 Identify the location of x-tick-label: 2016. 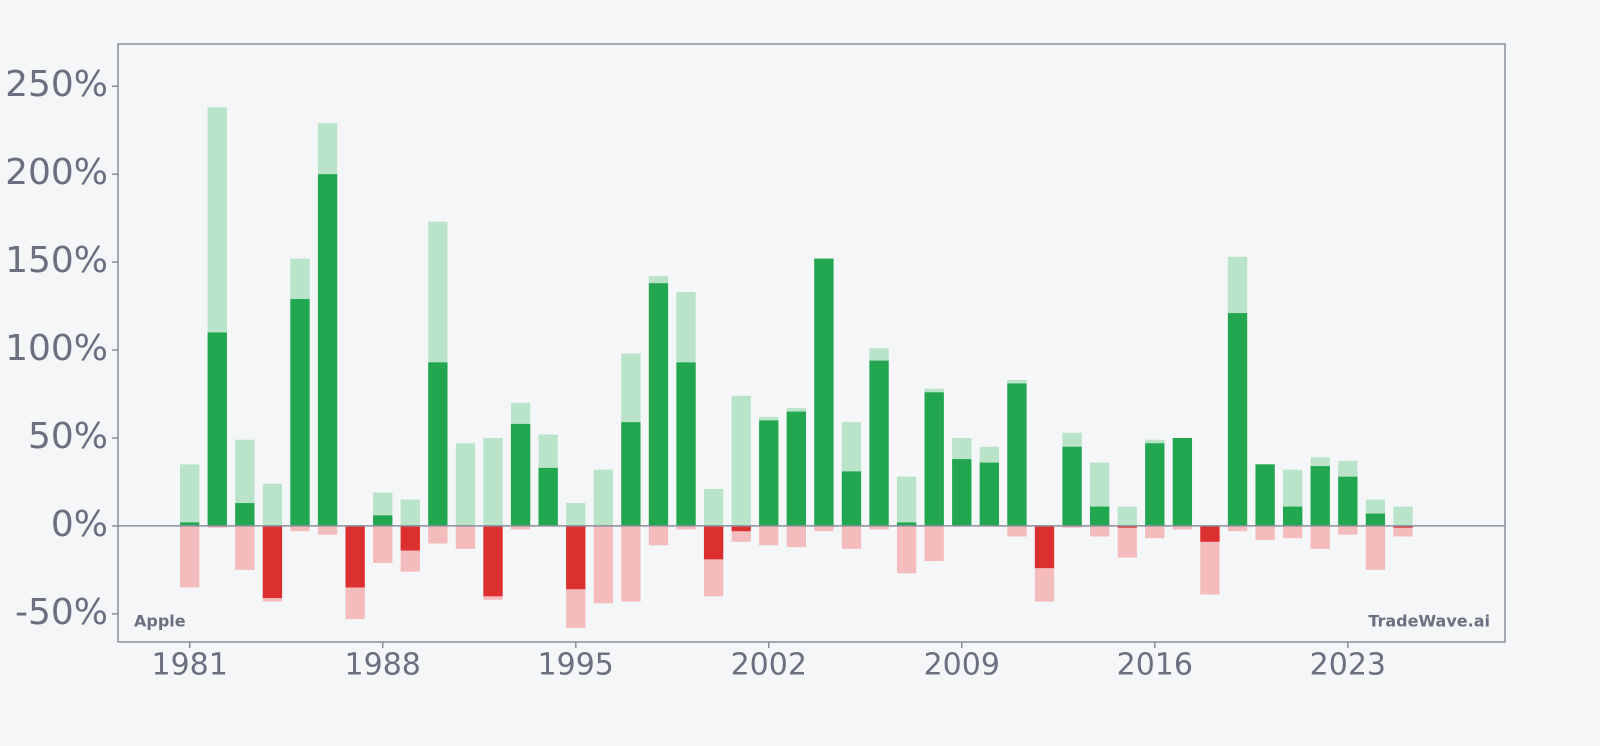
(1155, 665).